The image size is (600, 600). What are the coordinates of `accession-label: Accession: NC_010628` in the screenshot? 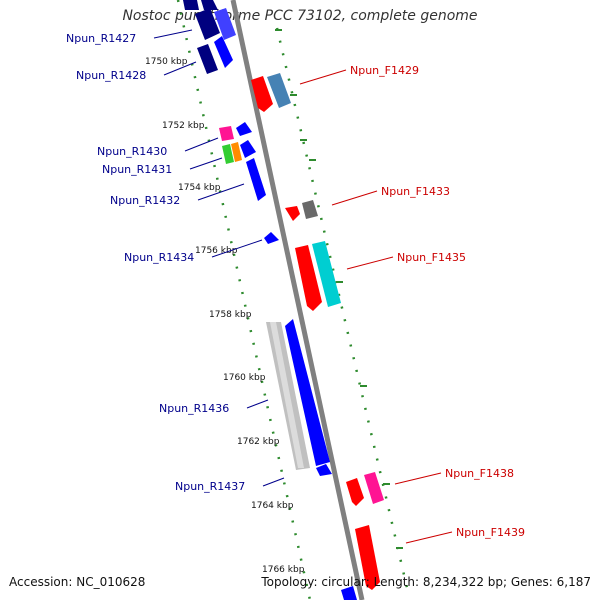 It's located at (77, 582).